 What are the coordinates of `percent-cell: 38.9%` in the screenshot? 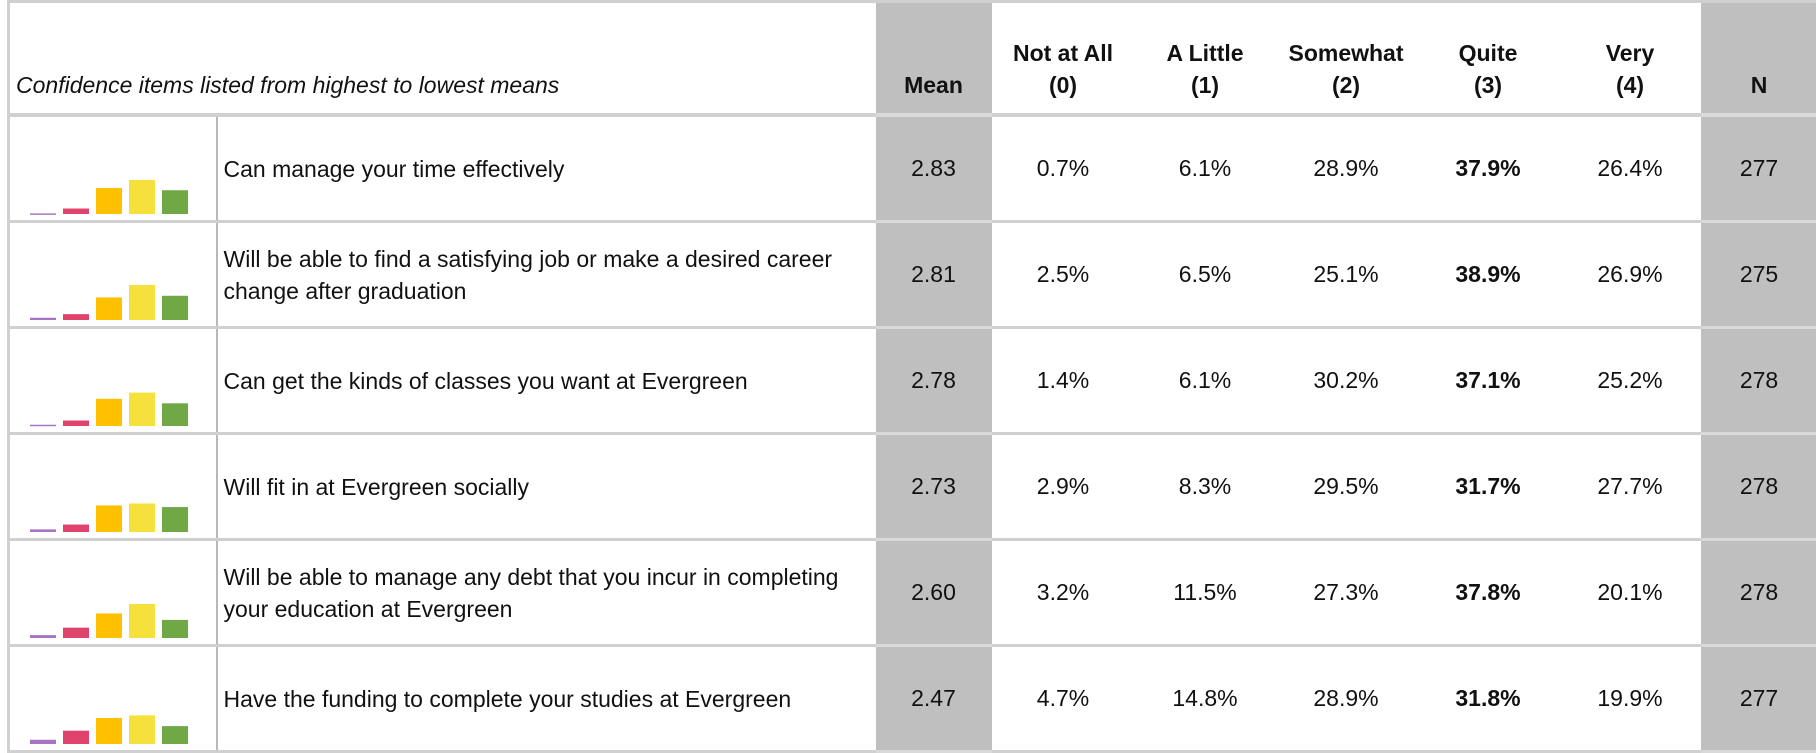 It's located at (1488, 275).